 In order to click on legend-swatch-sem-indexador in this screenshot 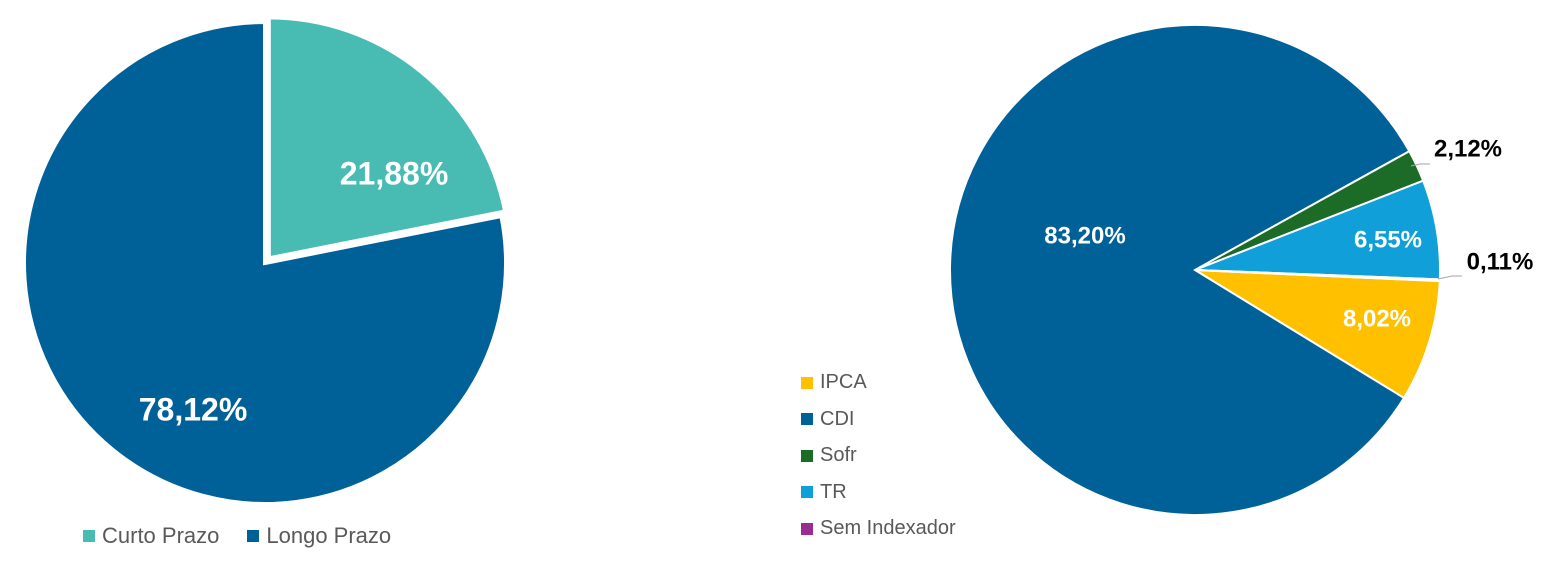, I will do `click(807, 528)`.